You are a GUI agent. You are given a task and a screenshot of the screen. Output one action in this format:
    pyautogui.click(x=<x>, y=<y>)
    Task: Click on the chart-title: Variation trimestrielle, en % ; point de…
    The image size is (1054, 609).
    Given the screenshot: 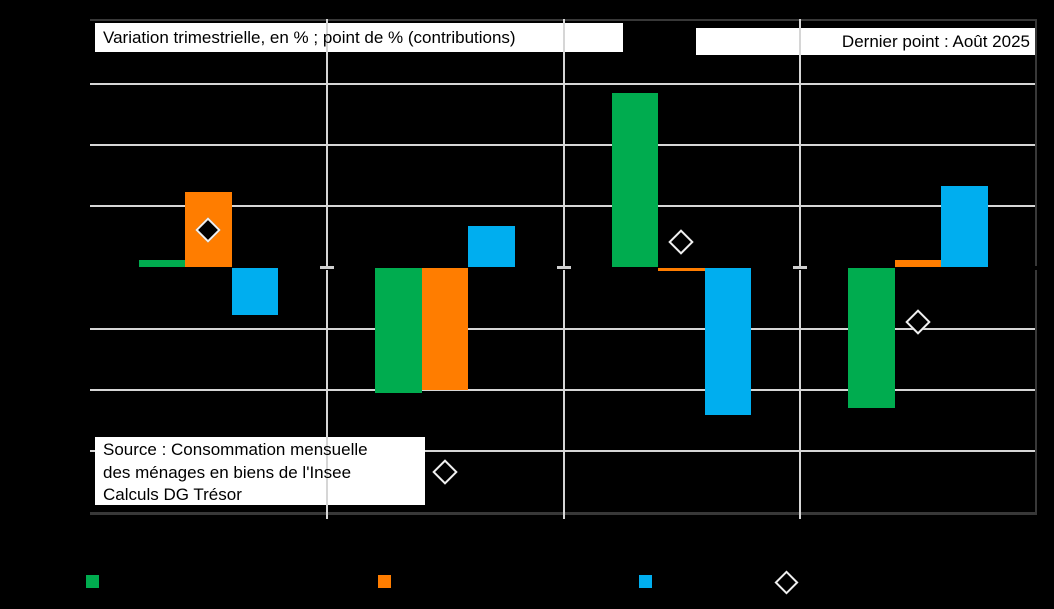 What is the action you would take?
    pyautogui.click(x=309, y=37)
    